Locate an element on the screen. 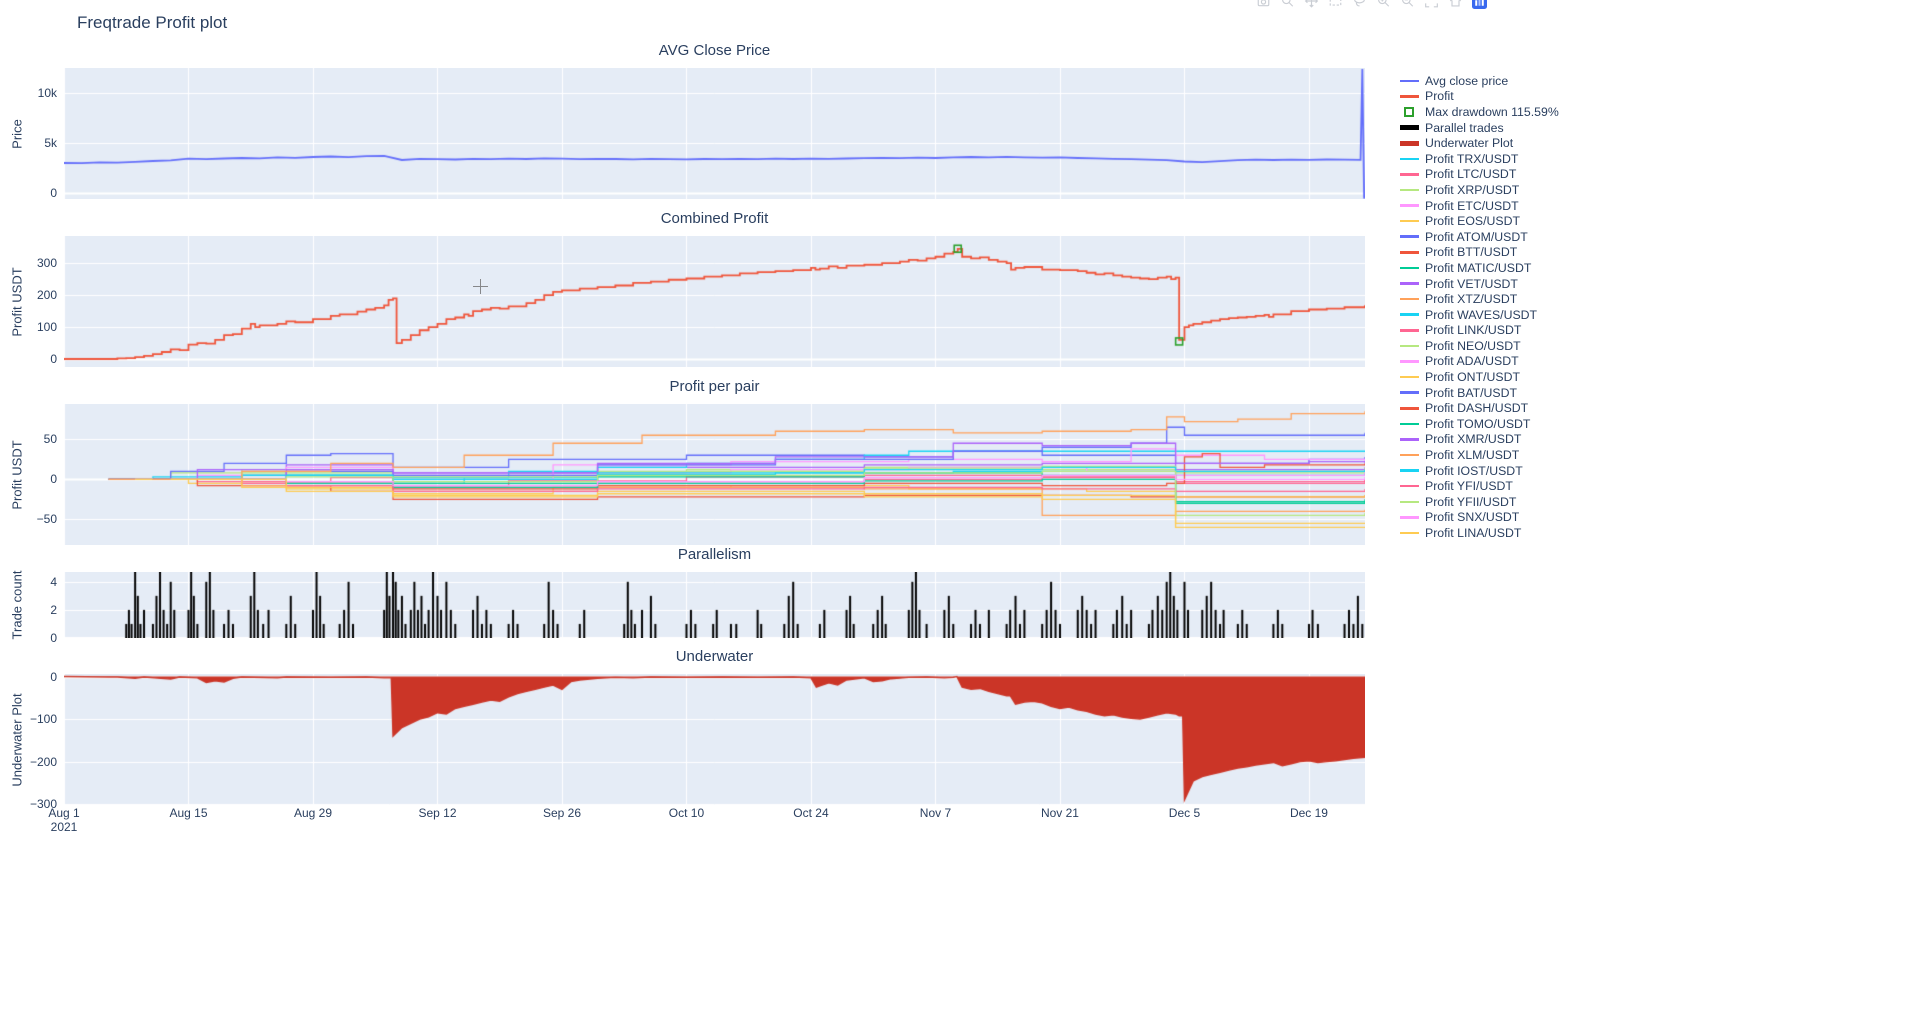 The height and width of the screenshot is (1024, 1910). legend-item: Profit IOST/USDT is located at coordinates (1478, 471).